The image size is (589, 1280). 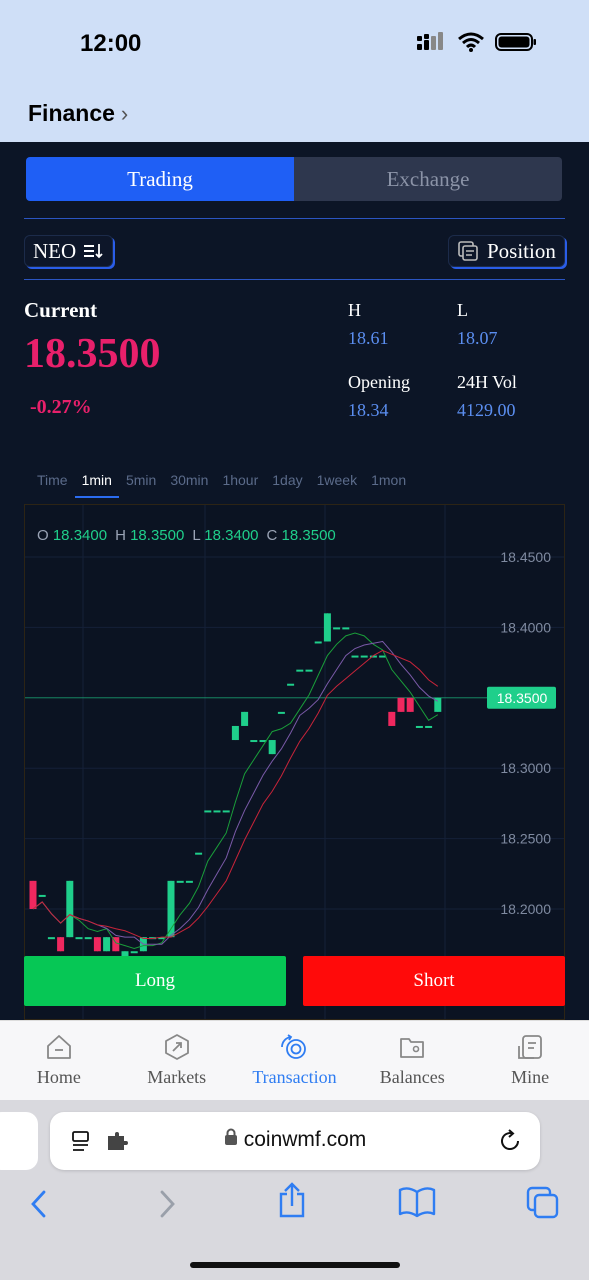 What do you see at coordinates (80, 535) in the screenshot?
I see `ohlc-o-value: 18.3400` at bounding box center [80, 535].